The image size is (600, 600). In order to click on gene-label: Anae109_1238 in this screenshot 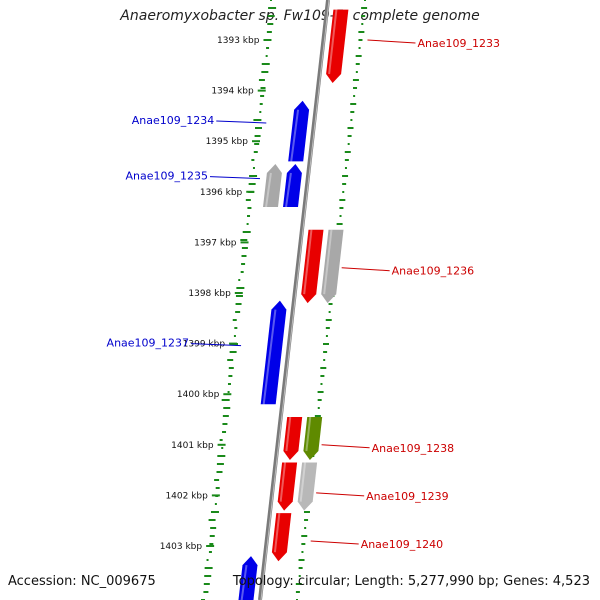, I will do `click(413, 448)`.